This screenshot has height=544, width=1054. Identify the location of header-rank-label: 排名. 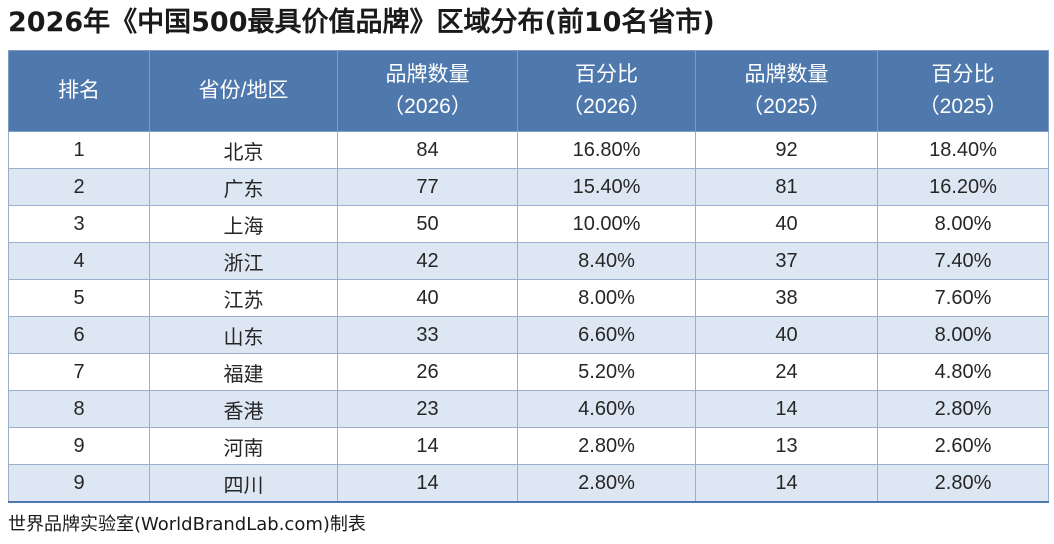
(79, 90).